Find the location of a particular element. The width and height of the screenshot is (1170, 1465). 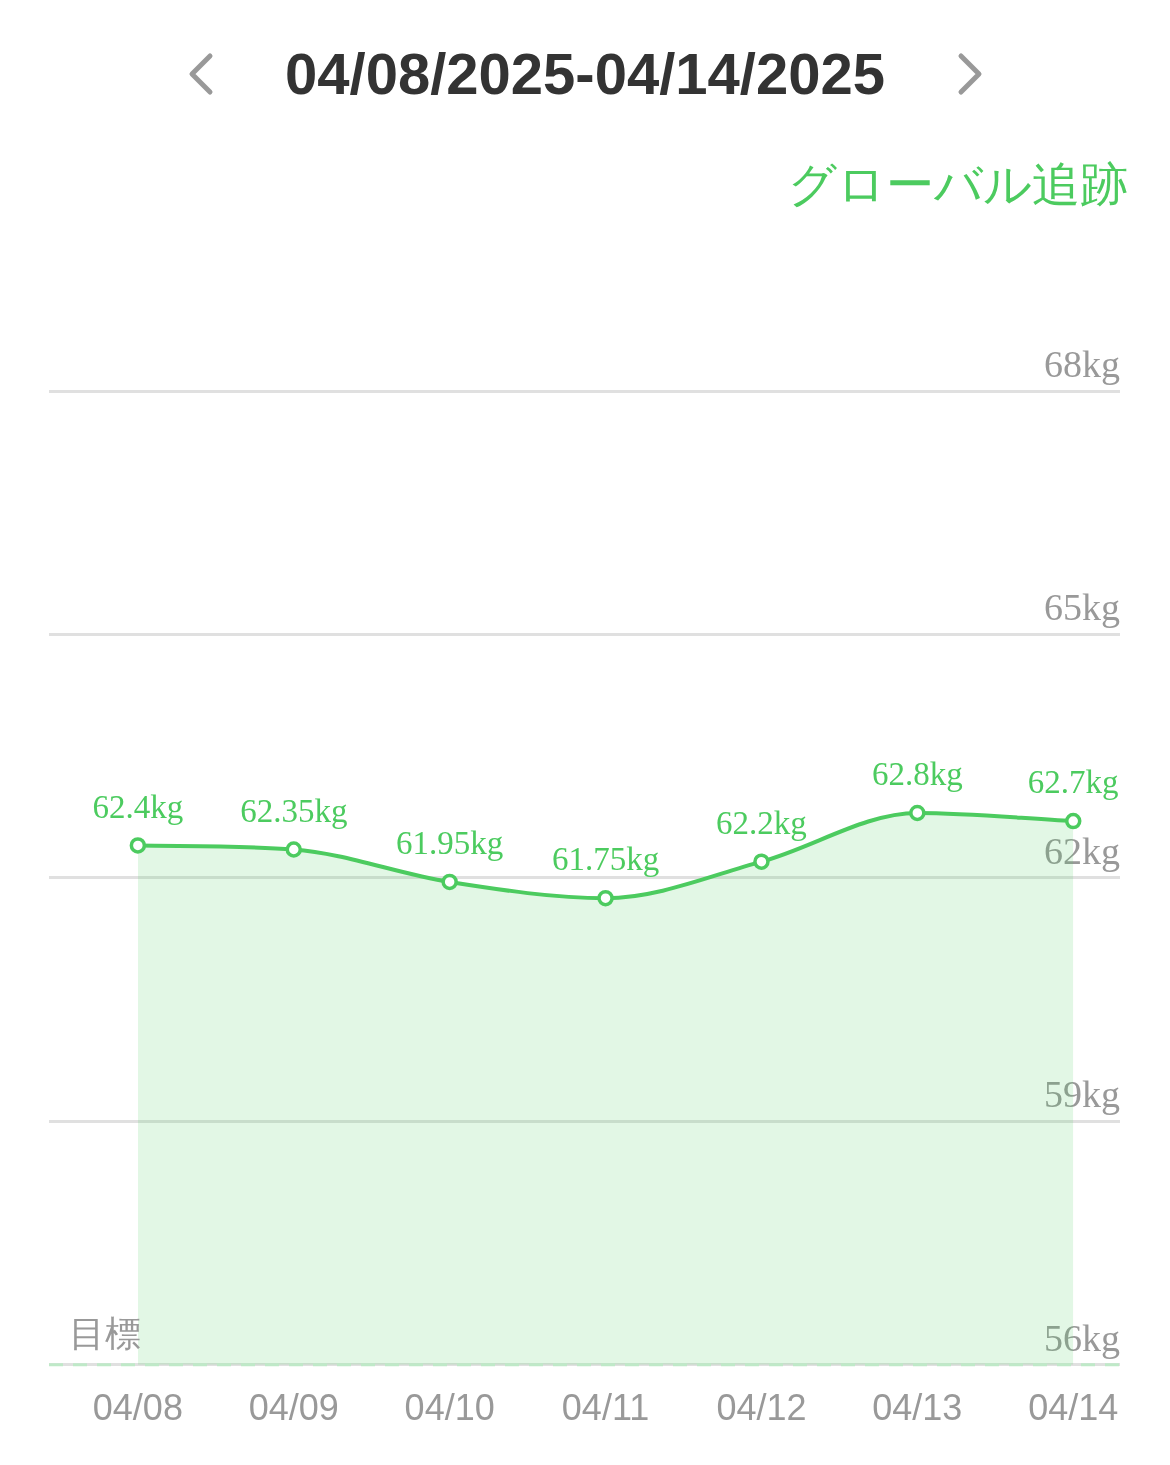

x-tick-label: 04/14 is located at coordinates (1073, 1408).